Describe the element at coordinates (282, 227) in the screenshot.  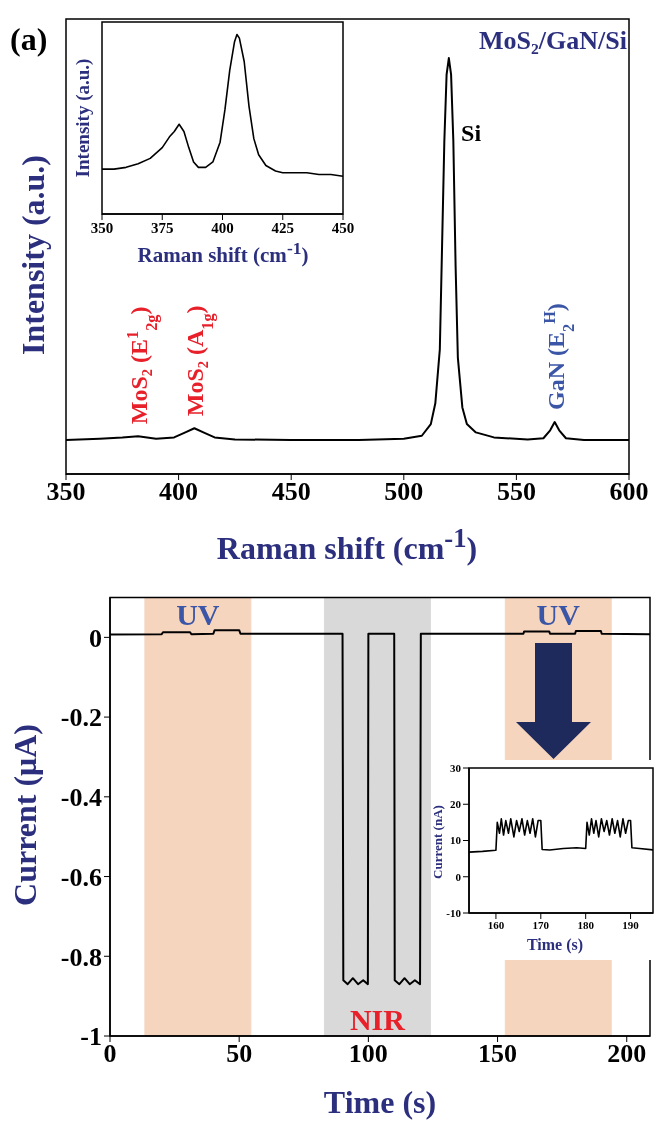
I see `x-tick-label: 425` at that location.